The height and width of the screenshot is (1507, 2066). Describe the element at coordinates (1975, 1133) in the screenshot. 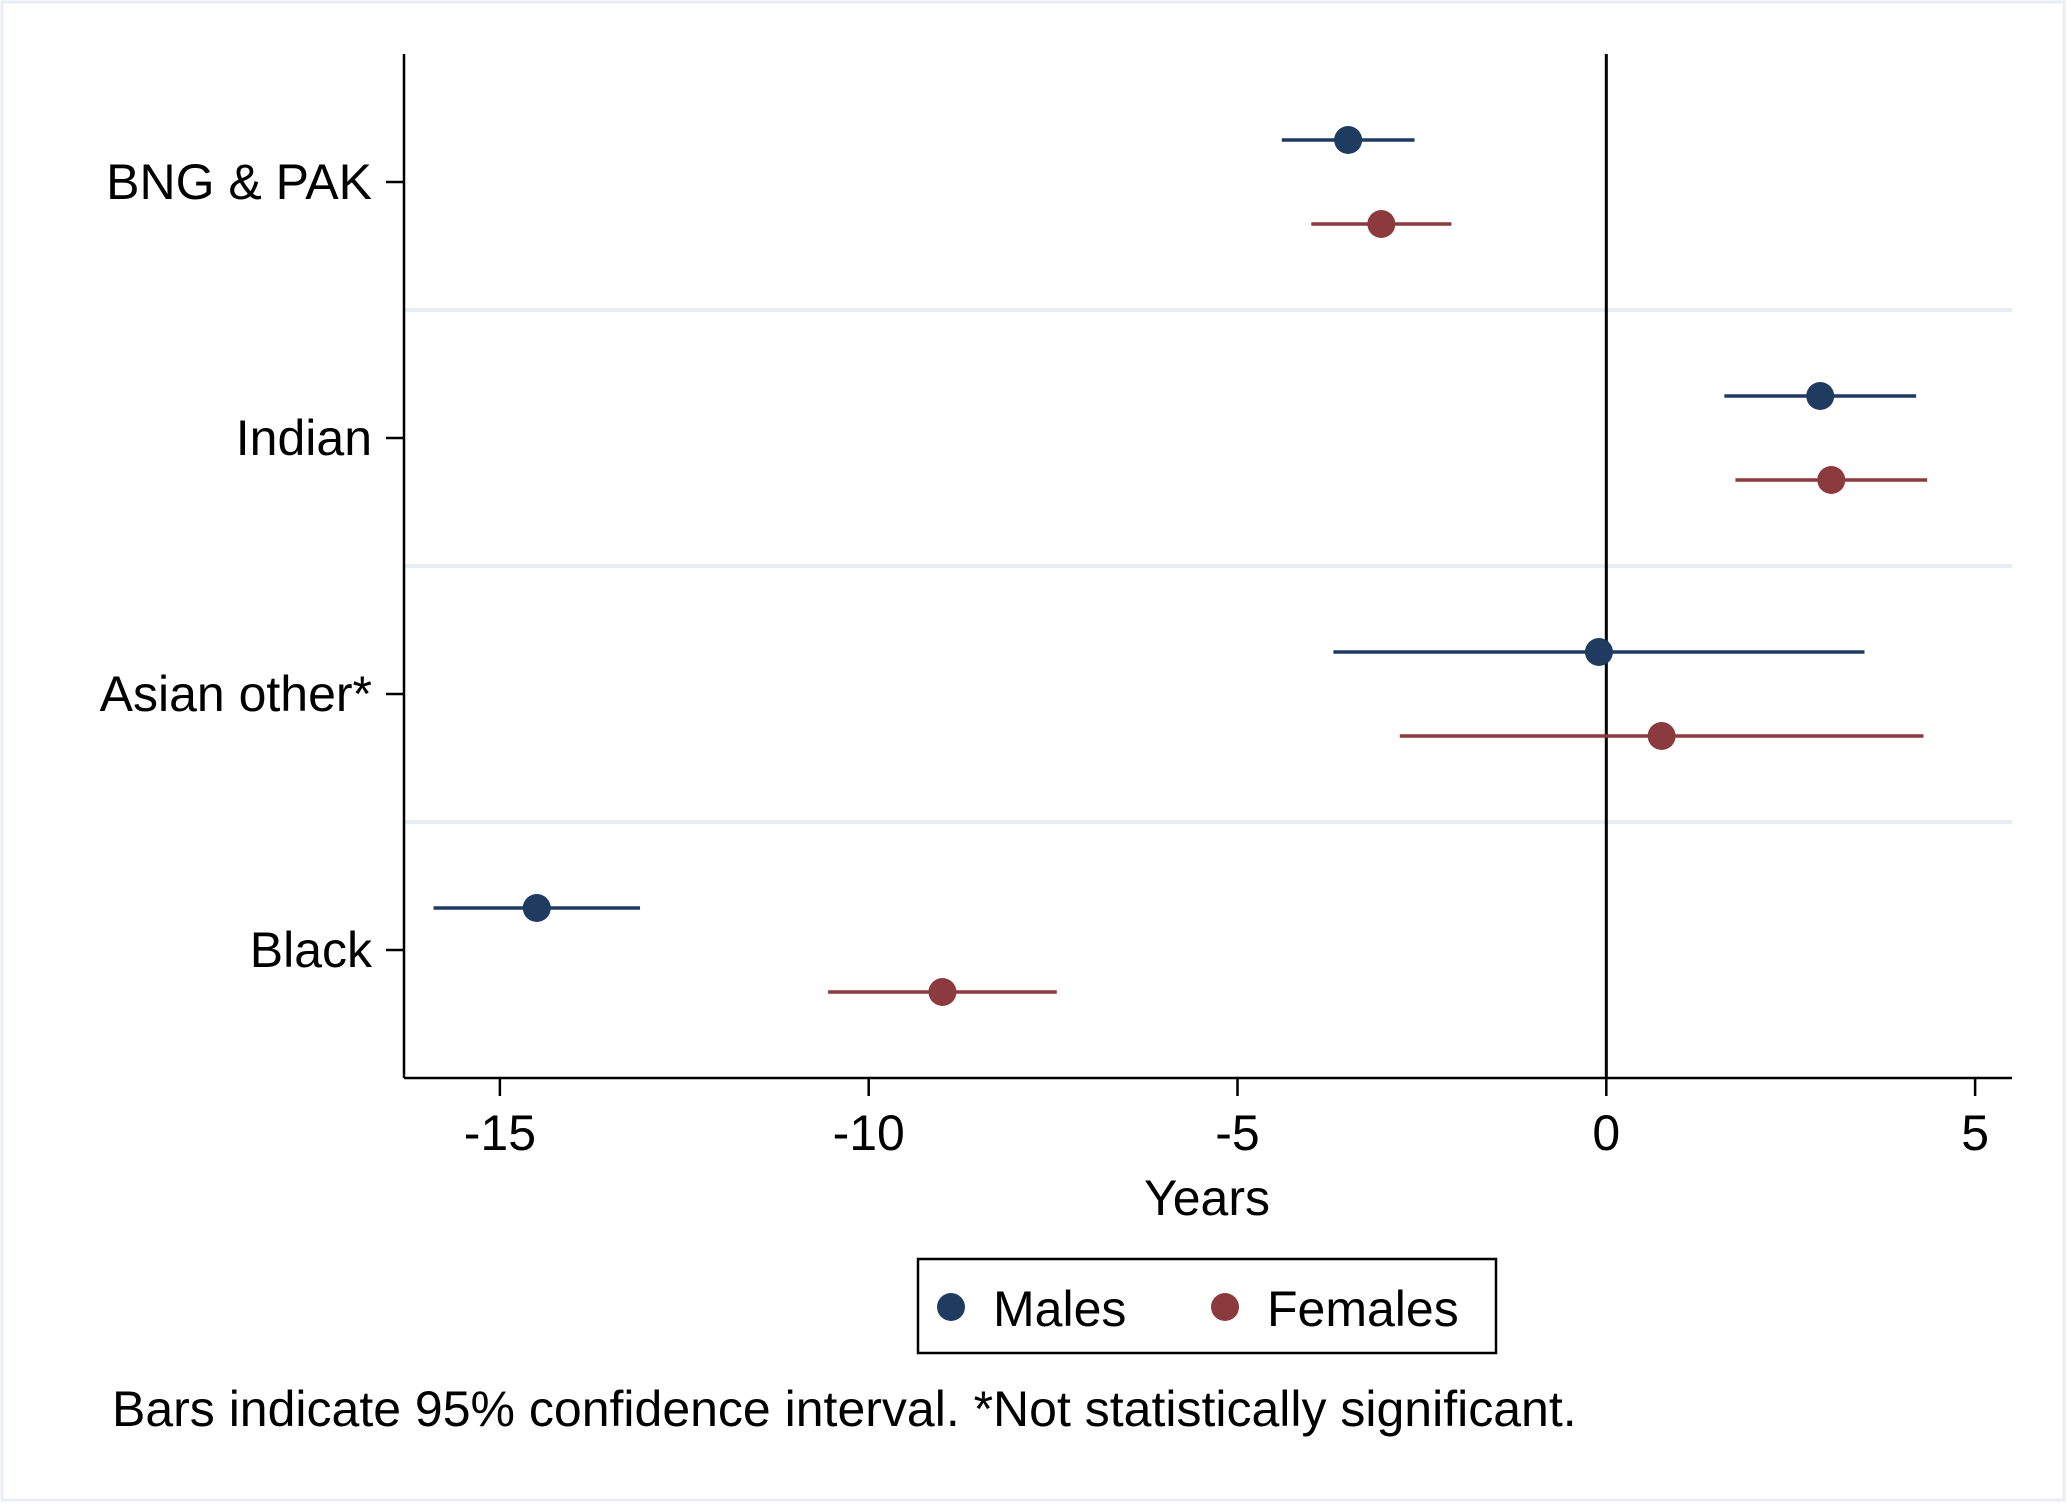

I see `x-tick-label: 5` at that location.